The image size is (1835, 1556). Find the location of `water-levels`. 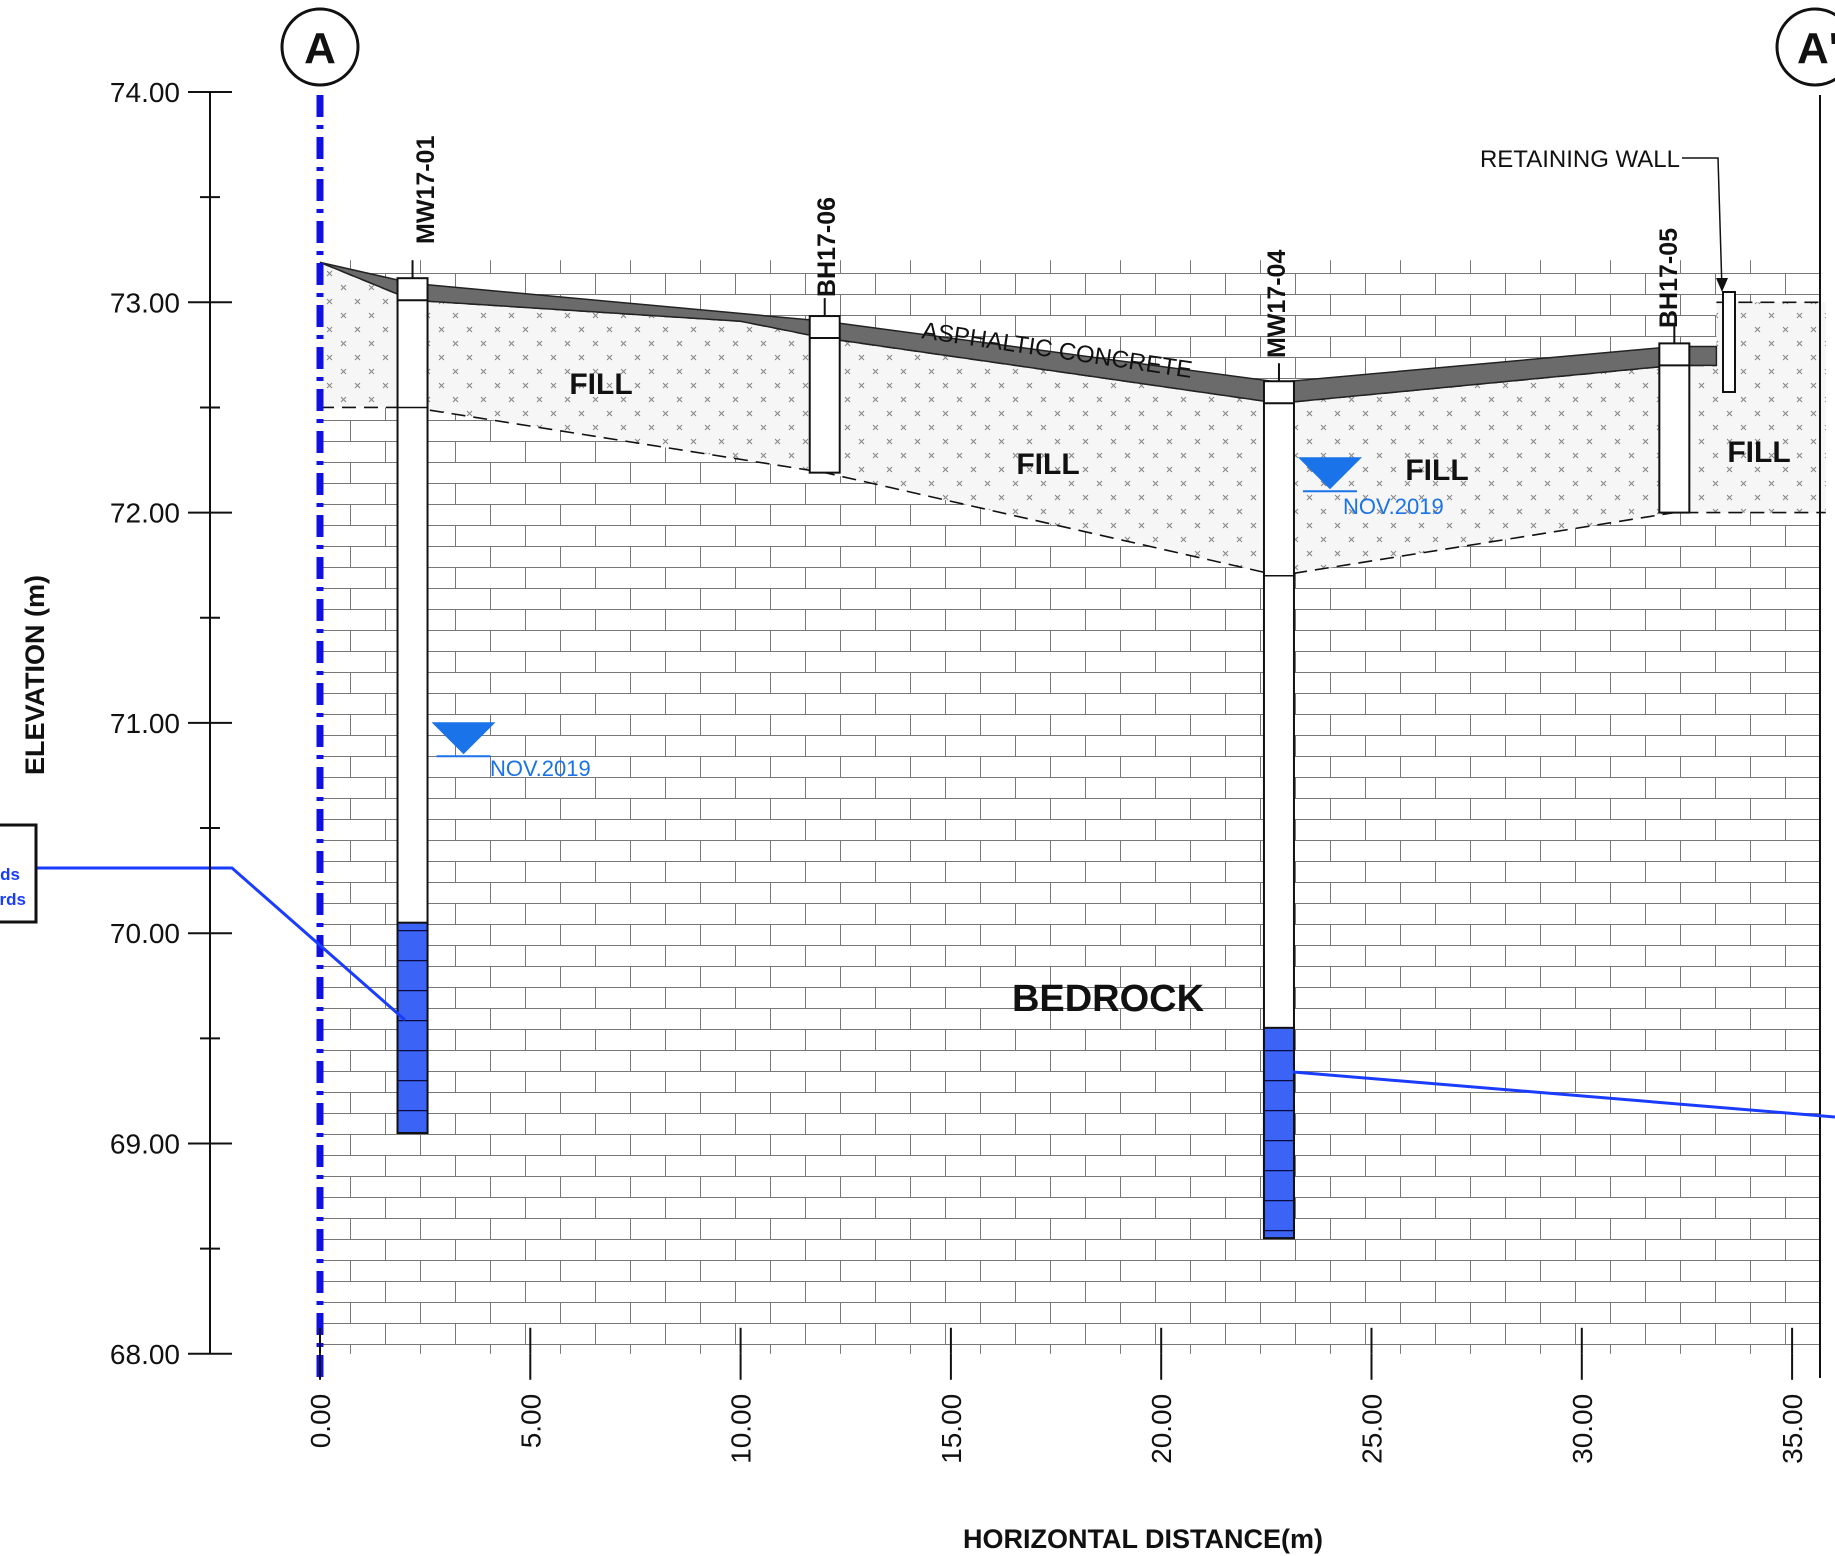

water-levels is located at coordinates (896, 607).